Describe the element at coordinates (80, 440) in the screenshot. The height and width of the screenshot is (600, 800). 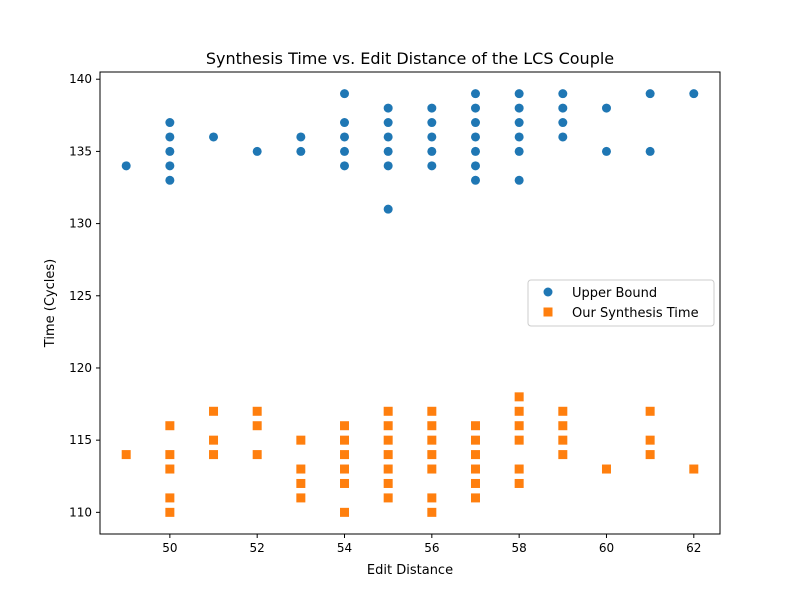
I see `y-tick-label: 115` at that location.